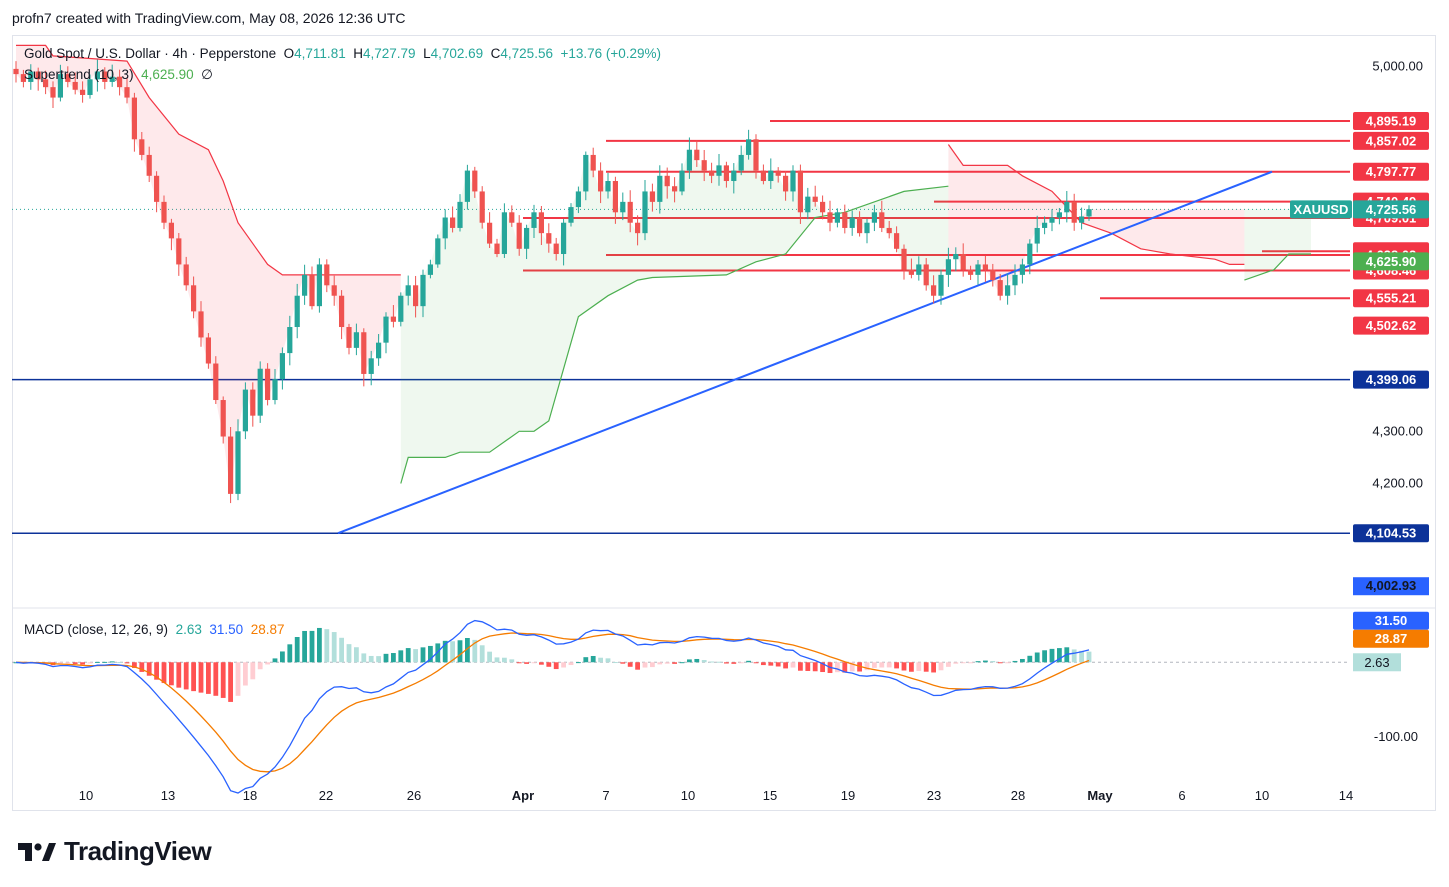 This screenshot has height=887, width=1449. What do you see at coordinates (188, 629) in the screenshot?
I see `macd-hist-value: 2.63` at bounding box center [188, 629].